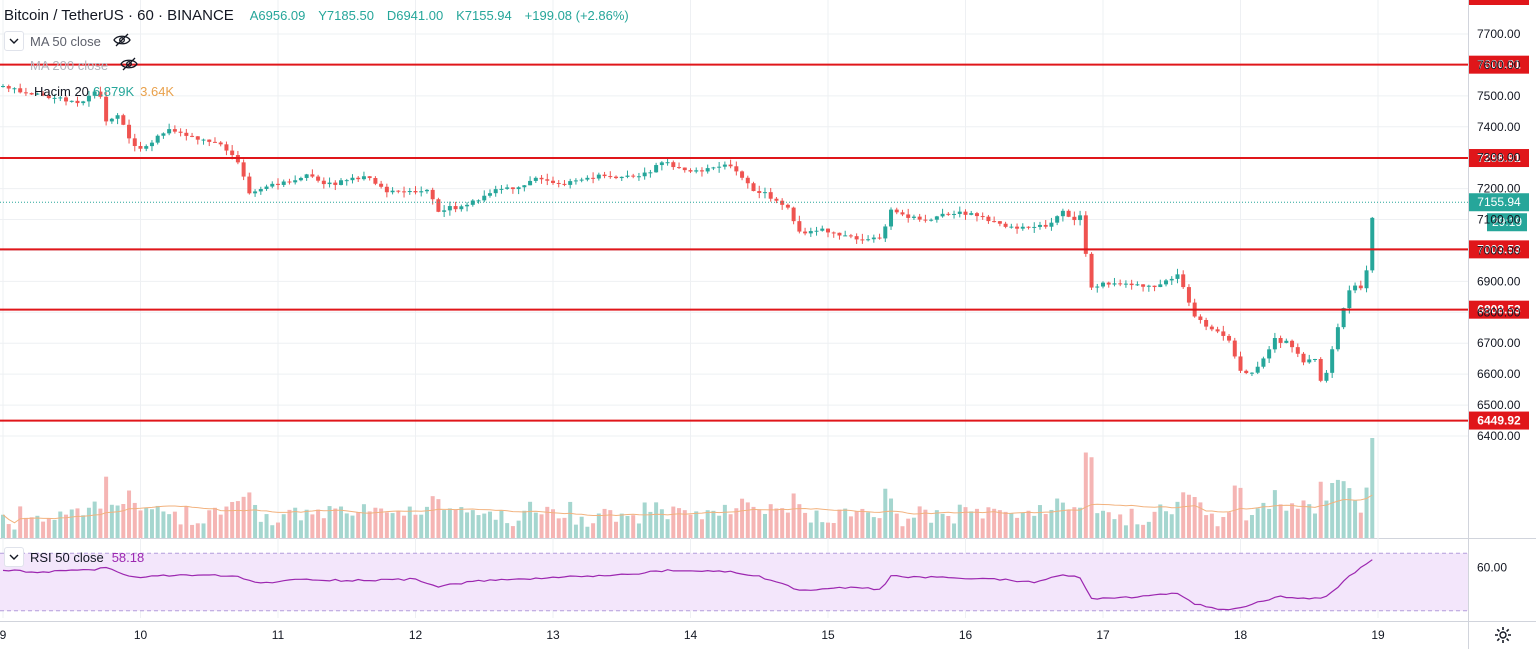 The width and height of the screenshot is (1536, 649). I want to click on y-tick-label: 7300.00, so click(1499, 158).